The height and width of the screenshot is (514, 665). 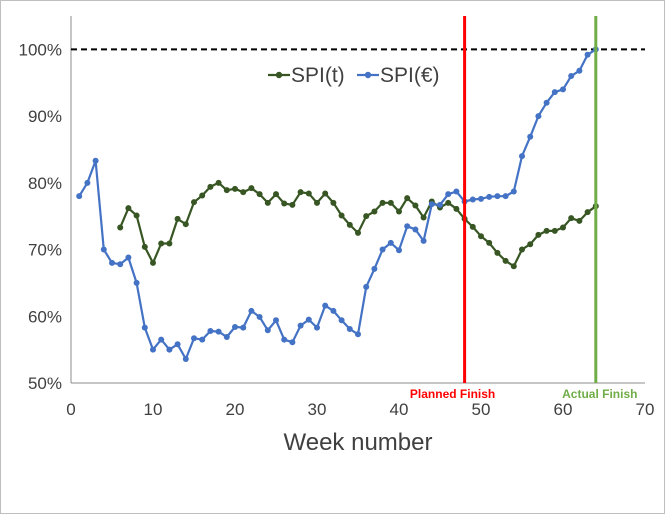 What do you see at coordinates (452, 394) in the screenshot?
I see `planned-finish-label: Planned Finish` at bounding box center [452, 394].